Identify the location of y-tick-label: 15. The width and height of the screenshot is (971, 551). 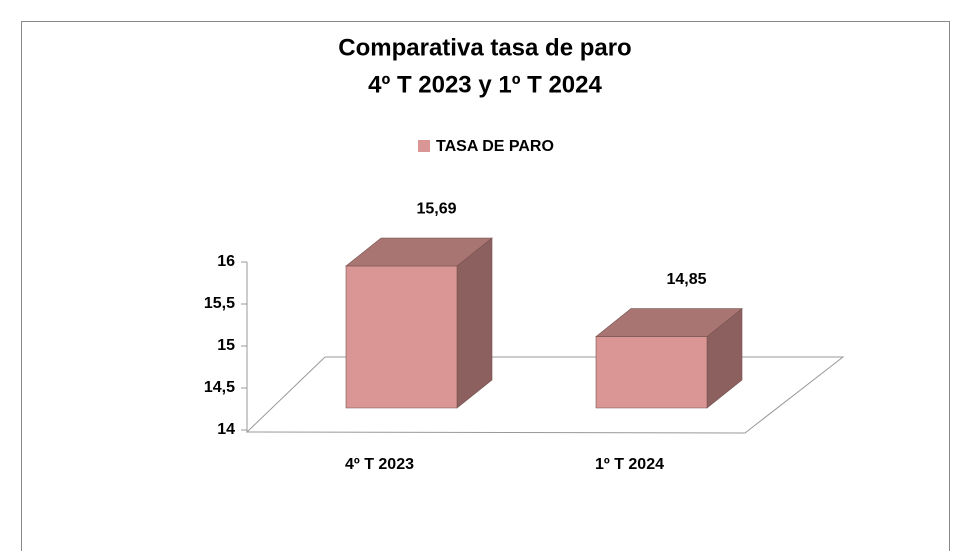
(226, 345).